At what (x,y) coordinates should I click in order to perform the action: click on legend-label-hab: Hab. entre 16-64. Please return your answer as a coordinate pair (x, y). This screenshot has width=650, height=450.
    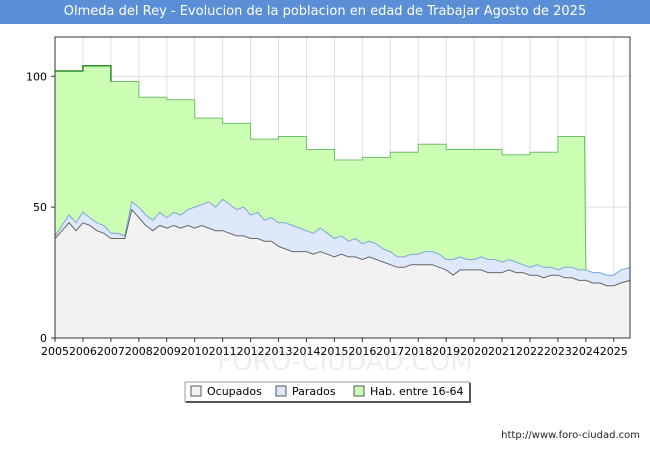
    Looking at the image, I should click on (417, 391).